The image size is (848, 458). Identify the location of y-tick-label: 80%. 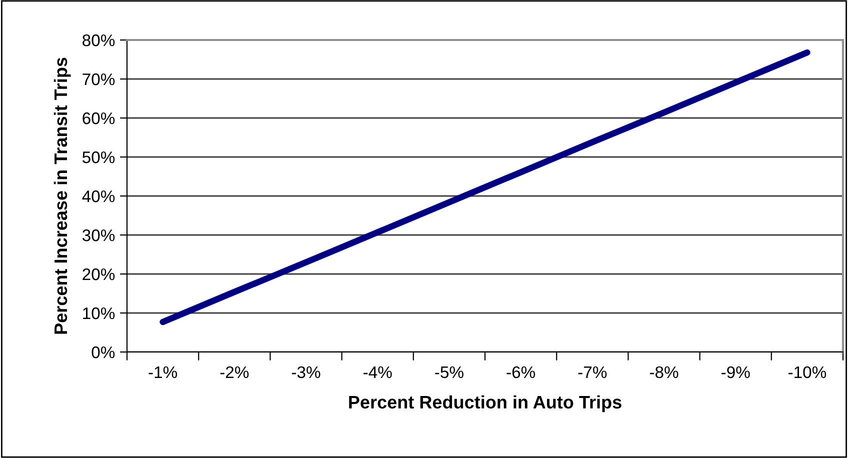
(98, 40).